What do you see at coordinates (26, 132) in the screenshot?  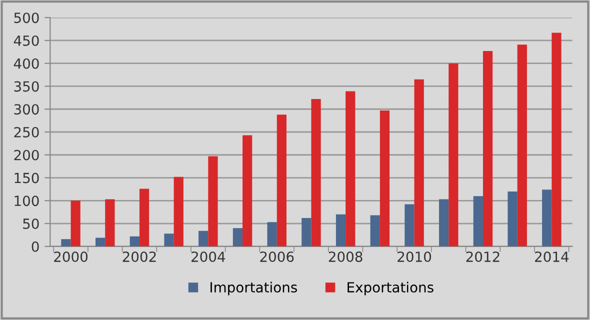 I see `y-tick-label: 250` at bounding box center [26, 132].